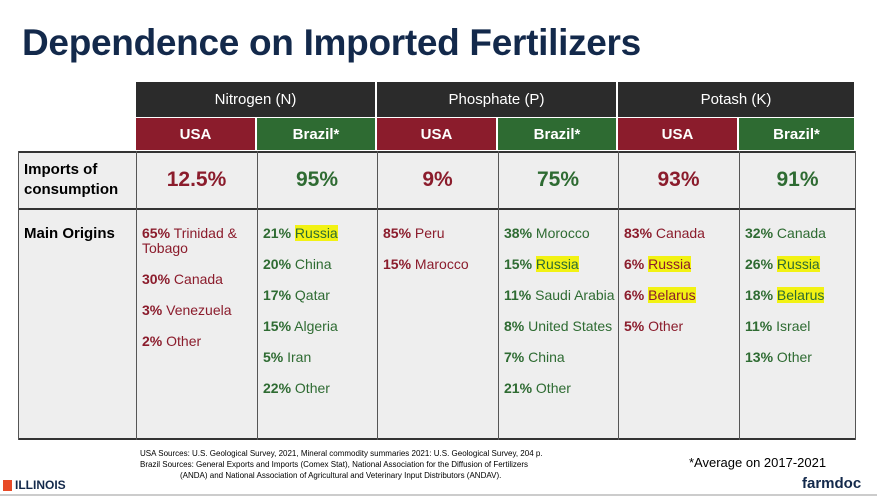 This screenshot has height=499, width=877. What do you see at coordinates (797, 134) in the screenshot?
I see `header-brazil-potash: Brazil*` at bounding box center [797, 134].